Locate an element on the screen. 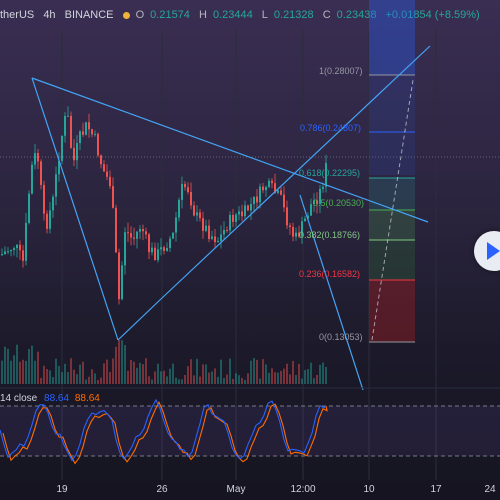 The height and width of the screenshot is (500, 500). low-value: 0.21328 is located at coordinates (293, 15).